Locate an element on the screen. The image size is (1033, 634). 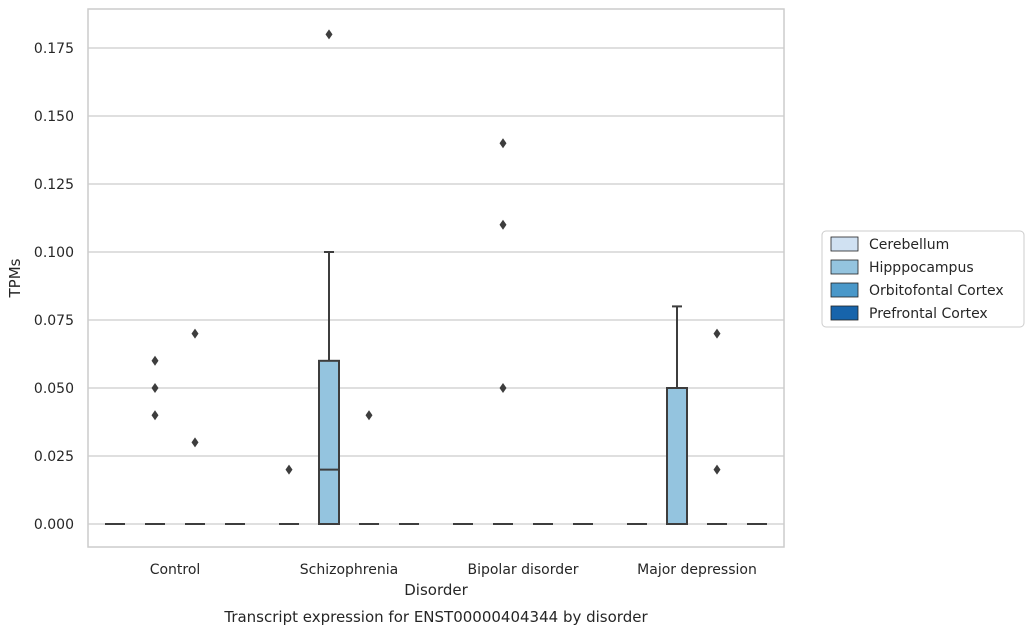
x-axis-label: Disorder is located at coordinates (436, 590).